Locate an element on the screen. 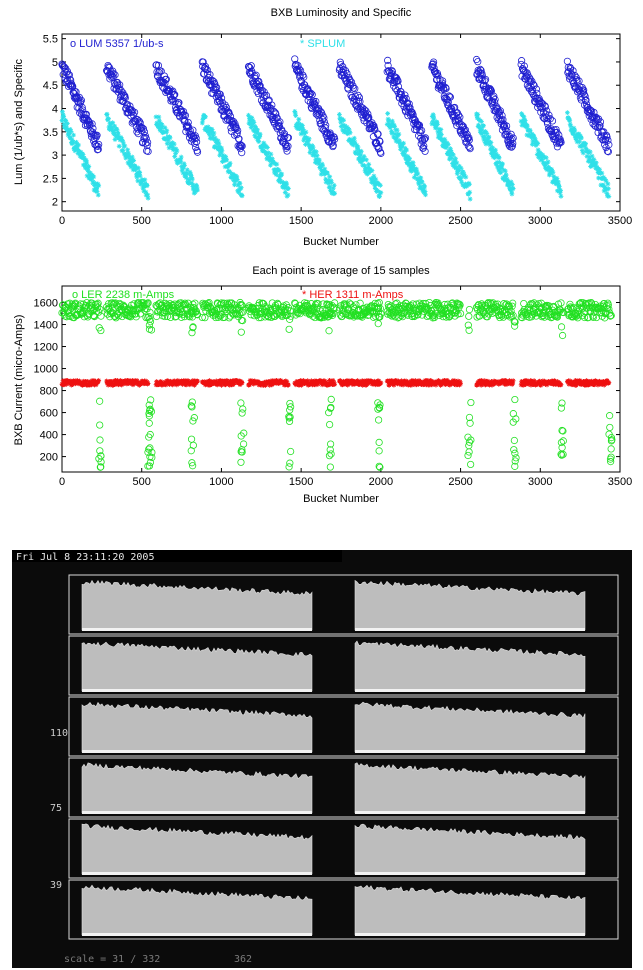  her-point is located at coordinates (107, 381).